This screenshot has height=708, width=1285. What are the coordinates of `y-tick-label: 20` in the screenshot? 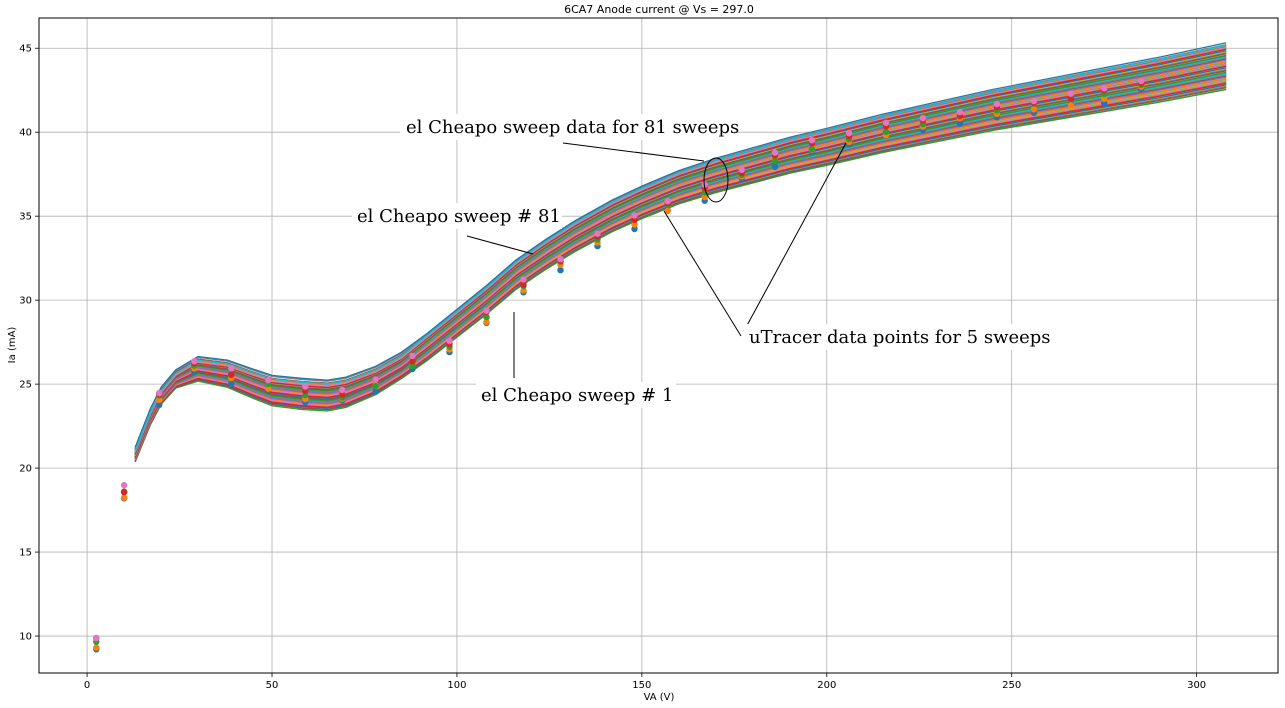 It's located at (25, 469).